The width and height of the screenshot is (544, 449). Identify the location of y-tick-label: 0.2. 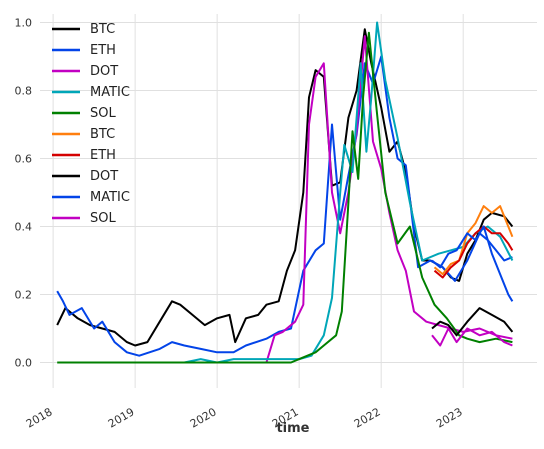
(24, 295).